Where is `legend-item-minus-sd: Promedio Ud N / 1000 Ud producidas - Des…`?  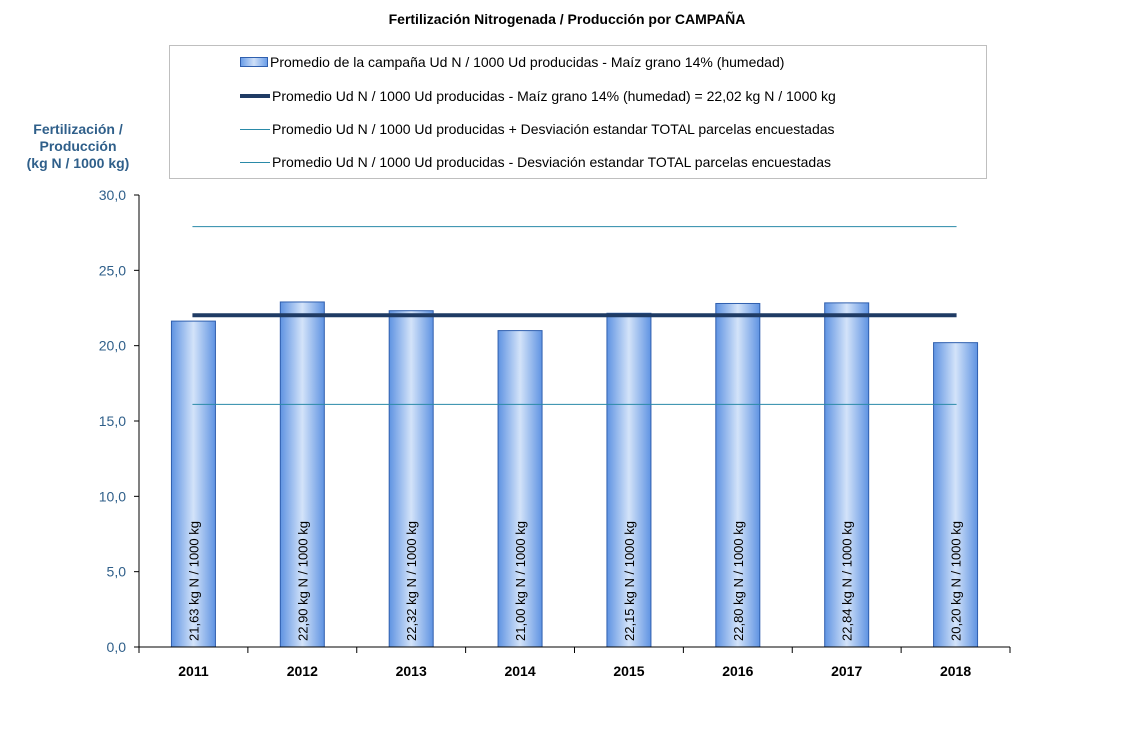
legend-item-minus-sd: Promedio Ud N / 1000 Ud producidas - Des… is located at coordinates (535, 162).